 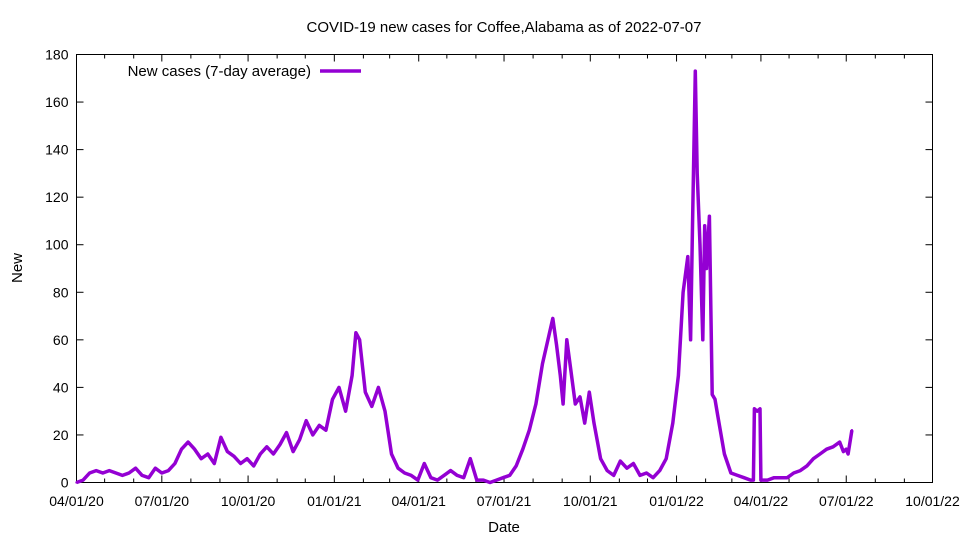 What do you see at coordinates (418, 501) in the screenshot?
I see `x-tick-label: 04/01/21` at bounding box center [418, 501].